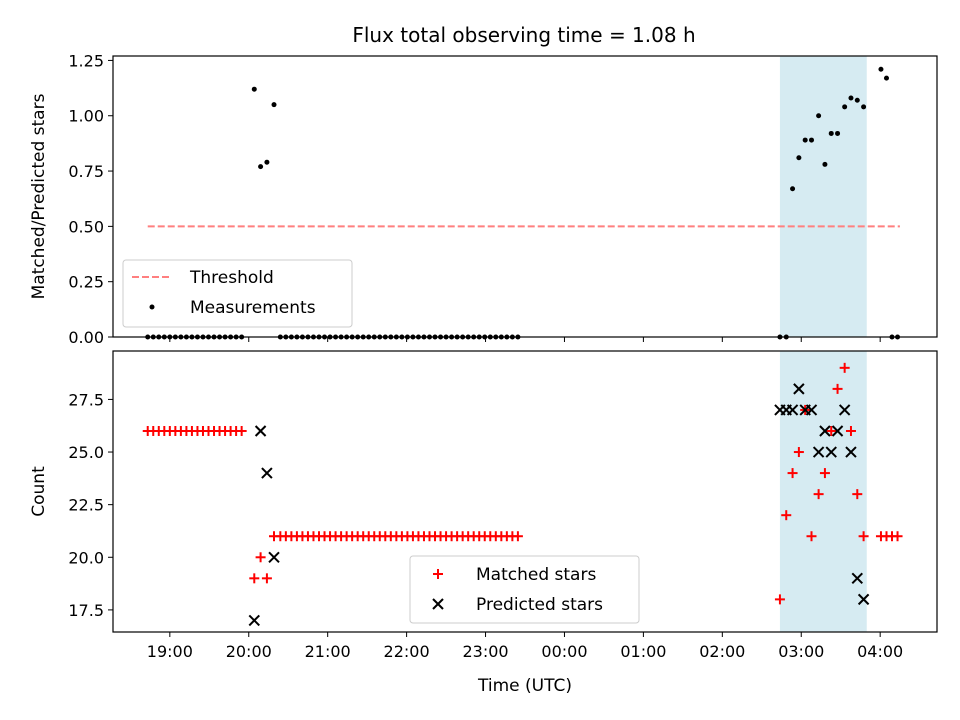 The height and width of the screenshot is (720, 960). I want to click on bottom-legend-box, so click(524, 589).